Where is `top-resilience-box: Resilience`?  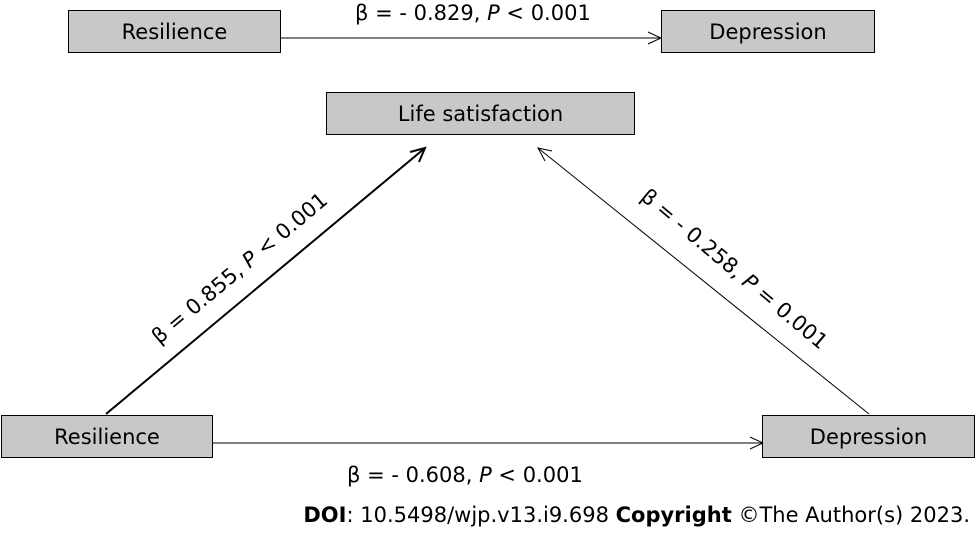 top-resilience-box: Resilience is located at coordinates (174, 31).